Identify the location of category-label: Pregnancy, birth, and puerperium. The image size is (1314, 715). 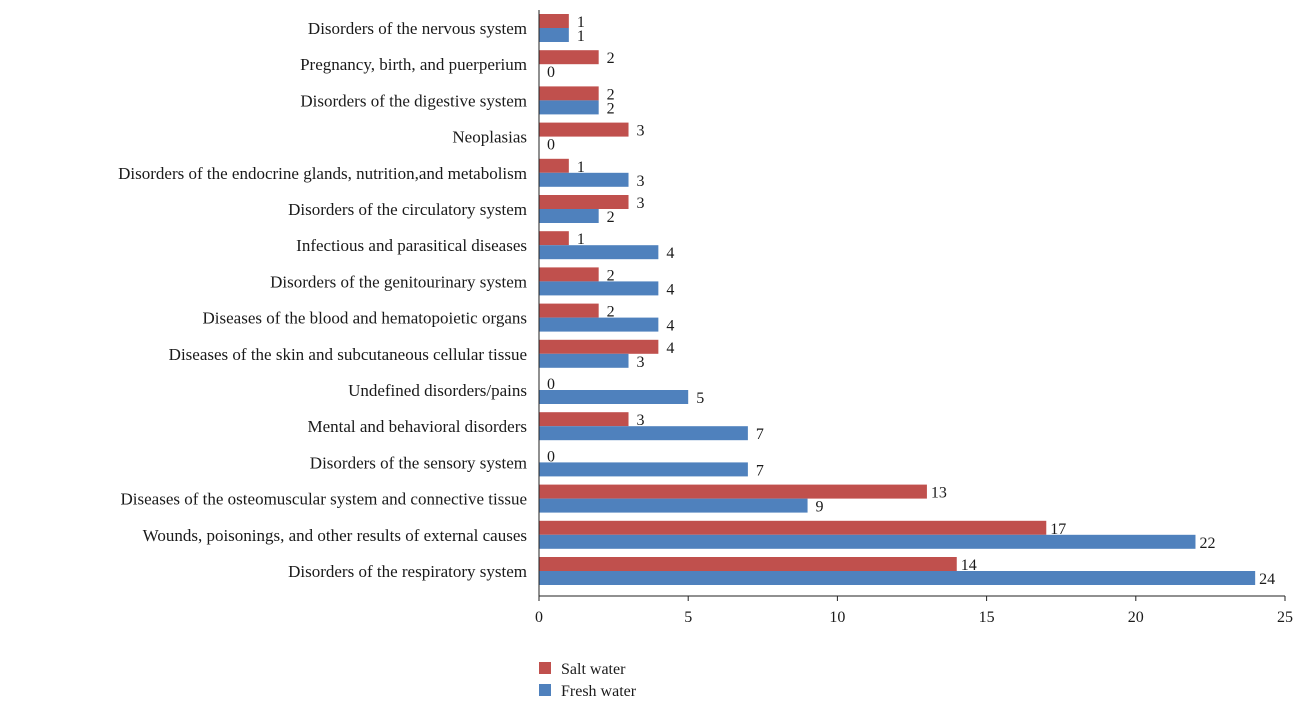
(413, 64).